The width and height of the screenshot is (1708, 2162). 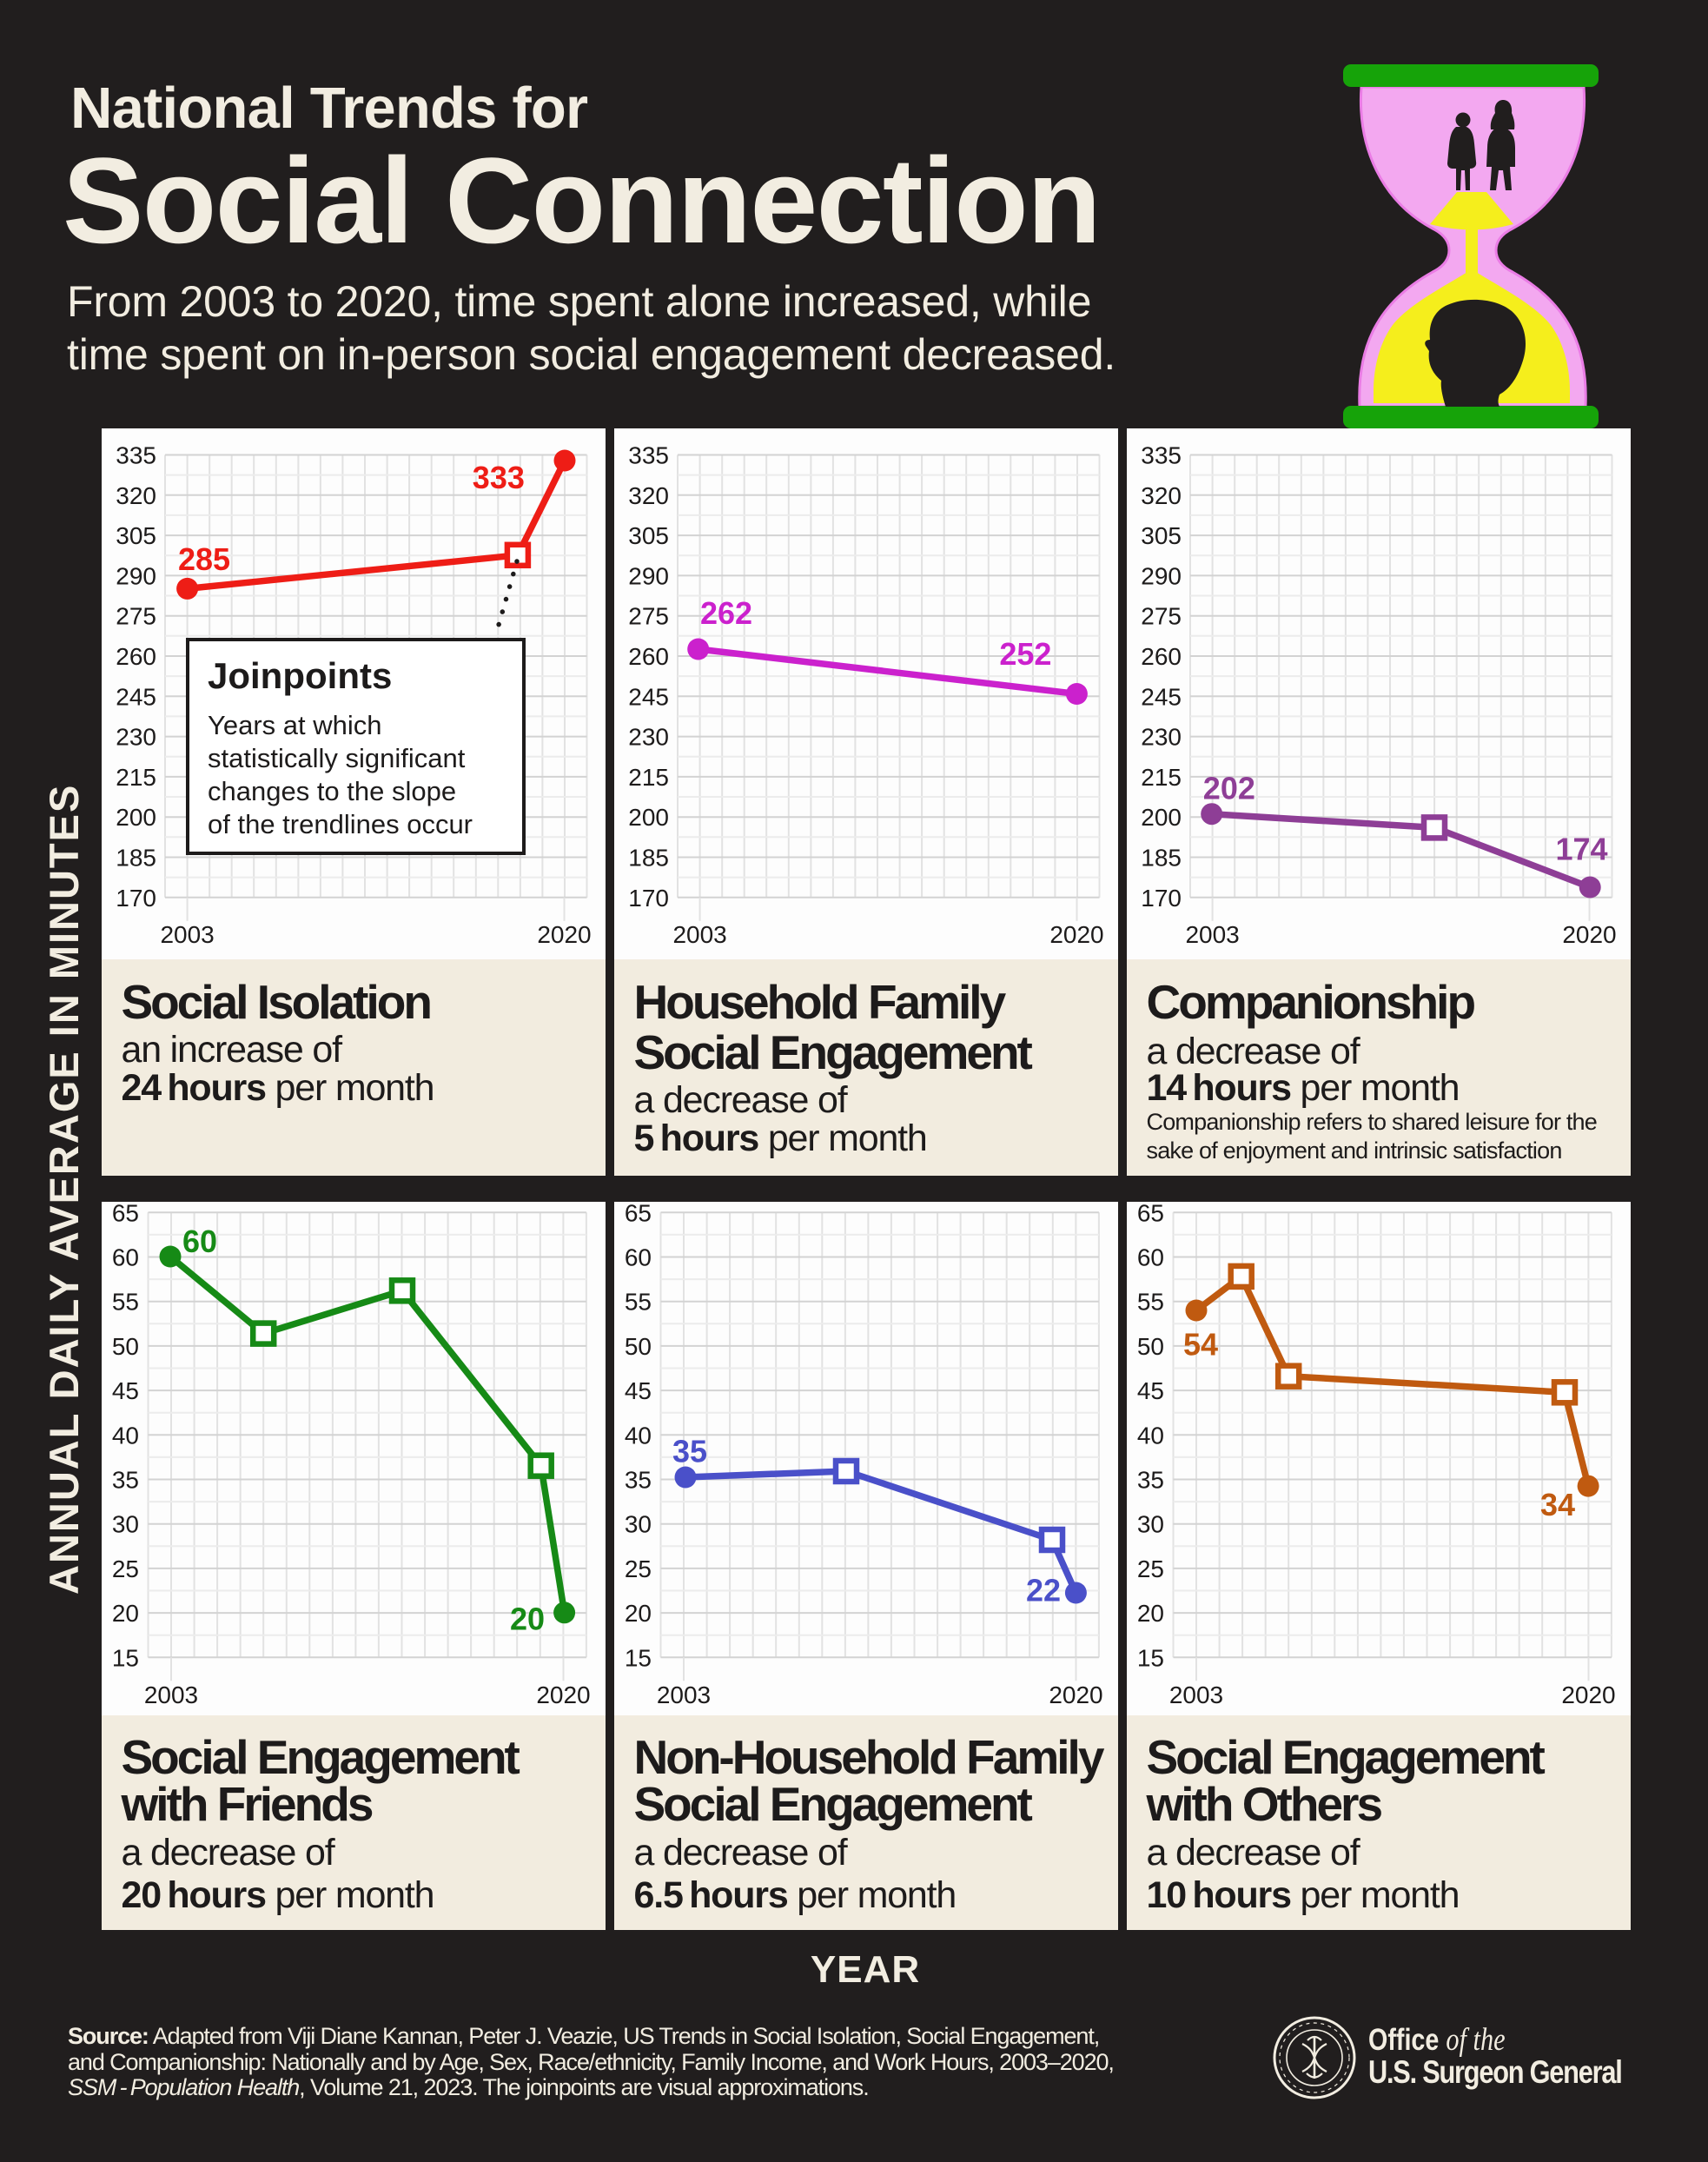 I want to click on svg-text: 262, so click(x=726, y=613).